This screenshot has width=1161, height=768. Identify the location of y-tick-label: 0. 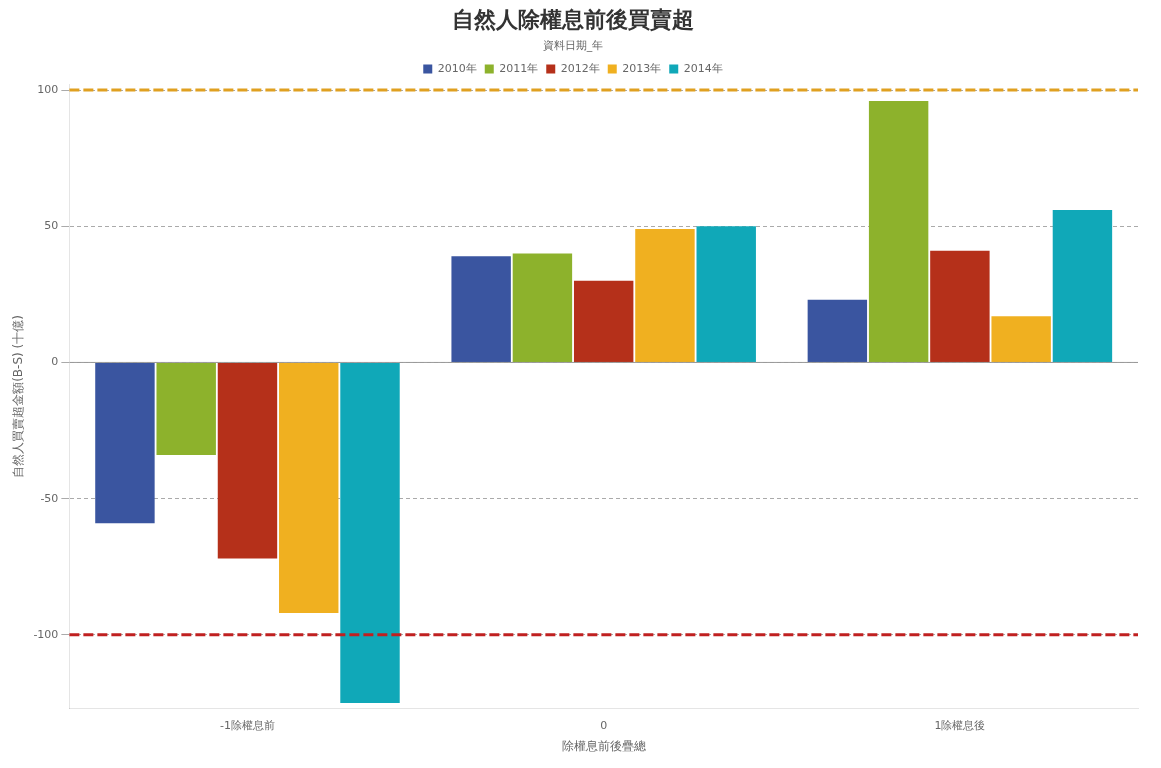
(55, 362).